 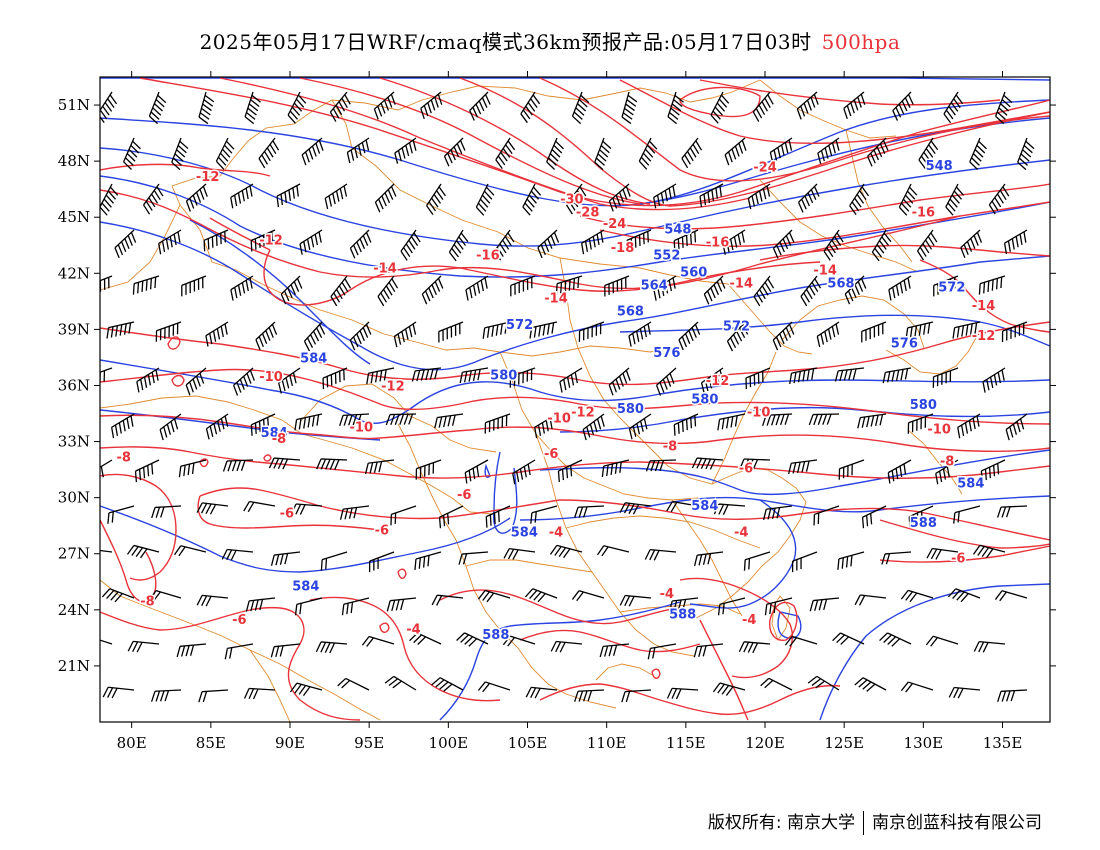 What do you see at coordinates (749, 620) in the screenshot?
I see `temperature-contour-label: -4` at bounding box center [749, 620].